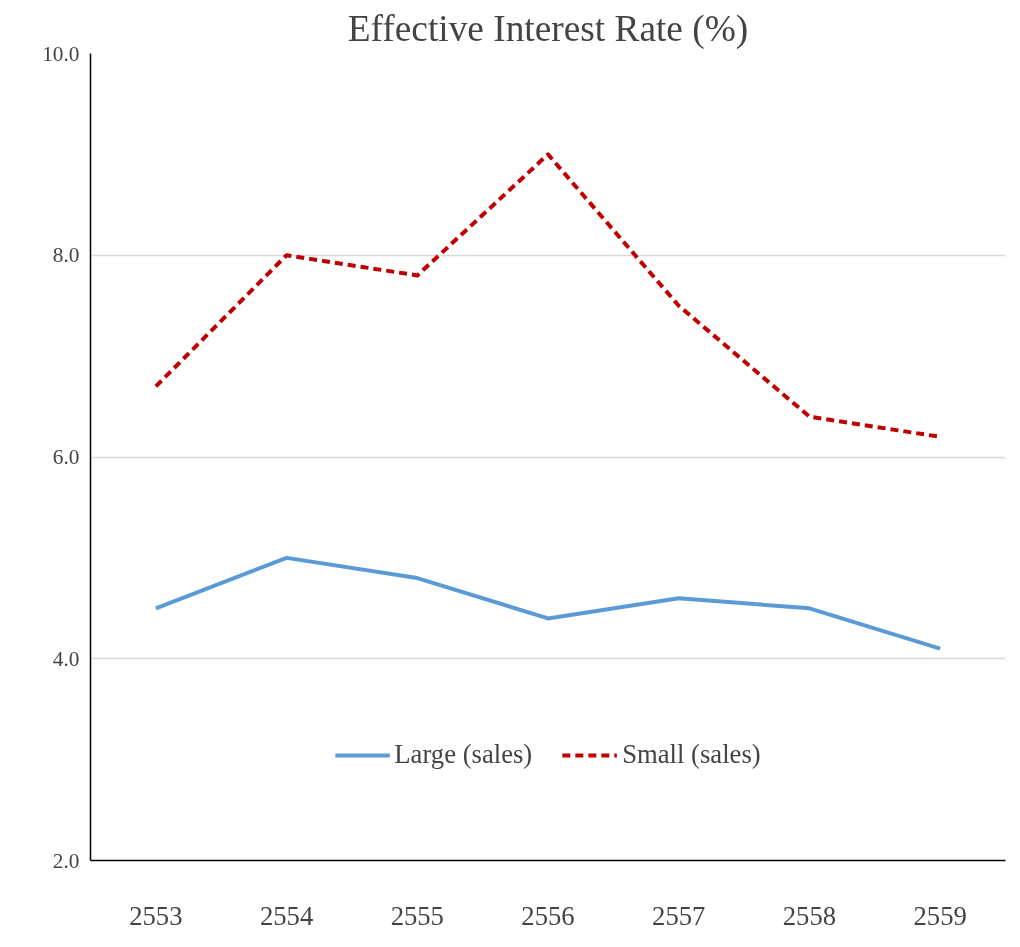  I want to click on x-tick-label: 2558, so click(809, 915).